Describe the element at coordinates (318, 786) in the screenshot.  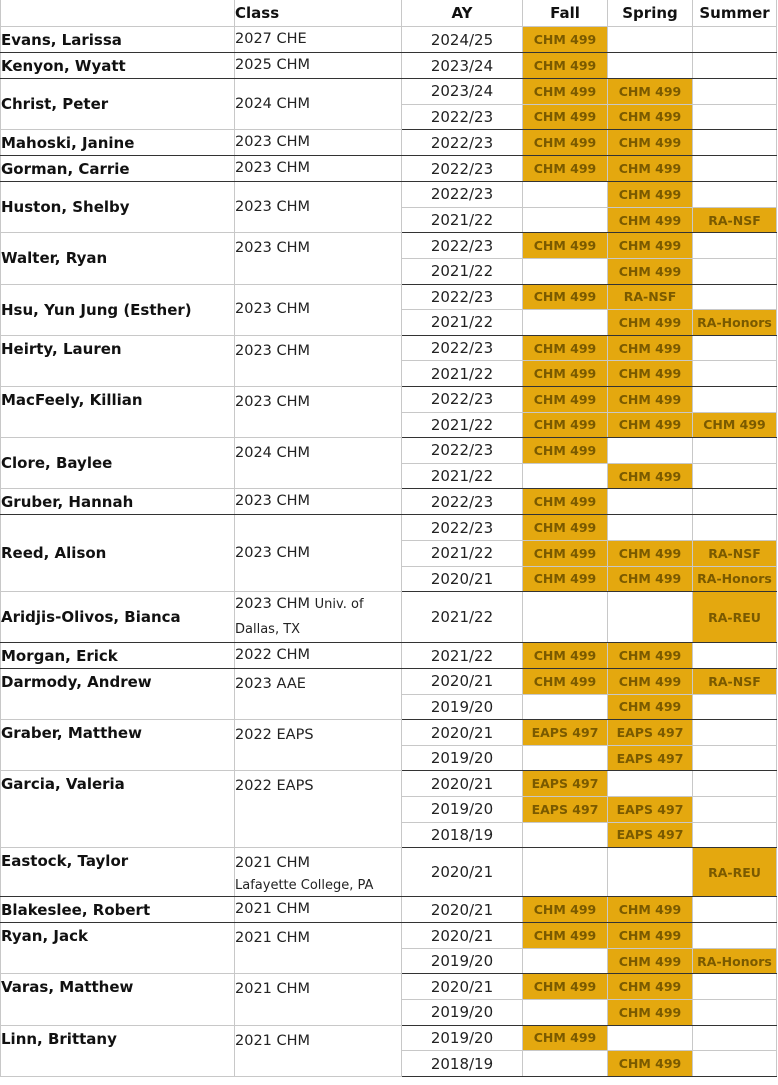
I see `class-label: 2022 EAPS` at that location.